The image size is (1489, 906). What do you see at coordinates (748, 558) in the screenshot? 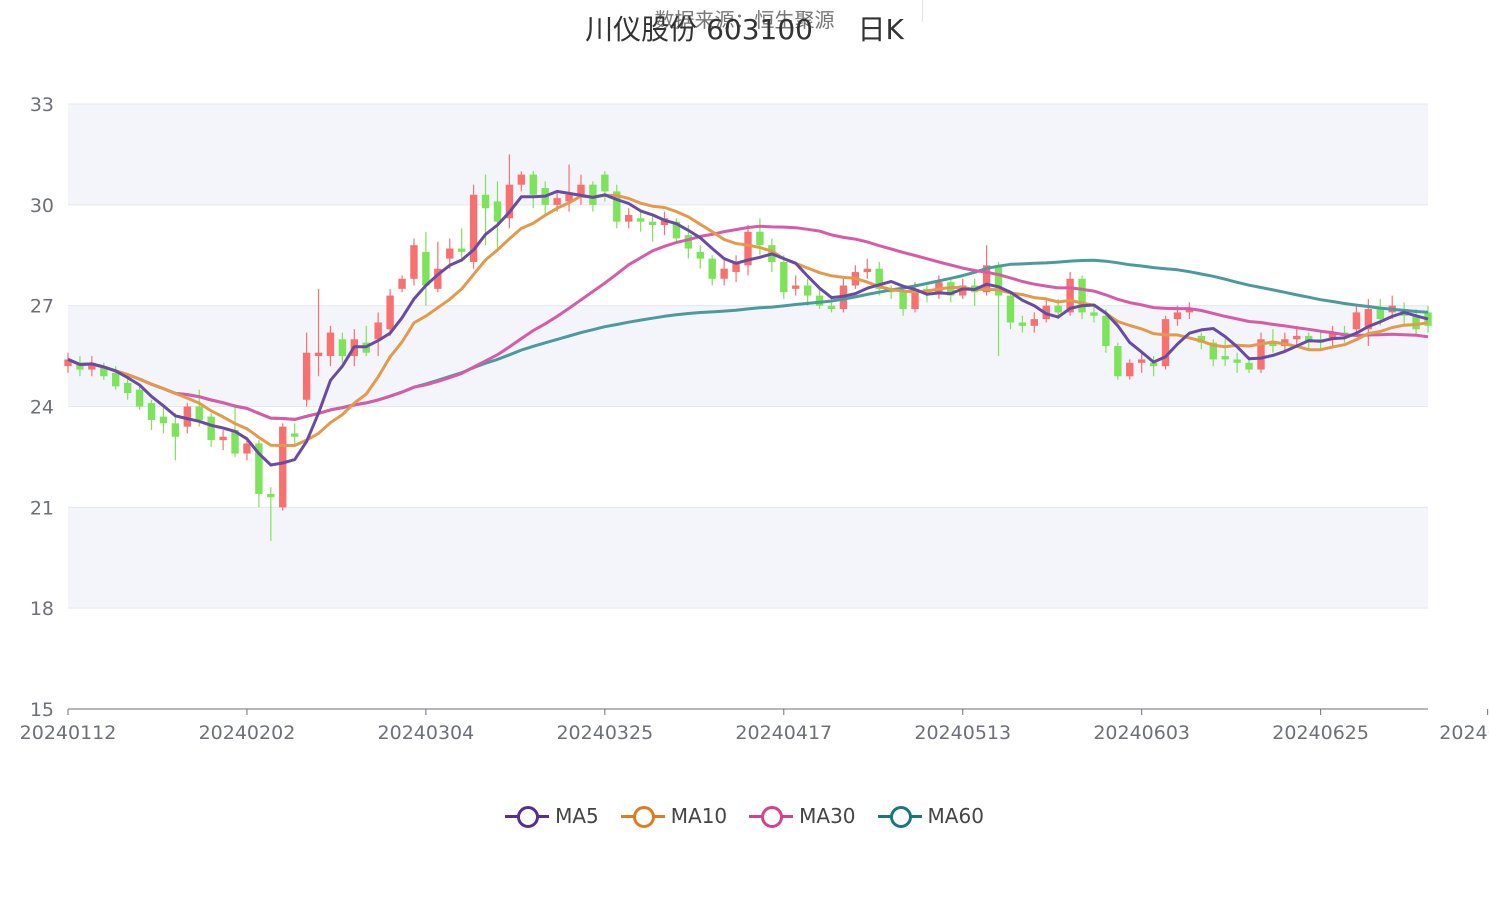
I see `grid-band` at bounding box center [748, 558].